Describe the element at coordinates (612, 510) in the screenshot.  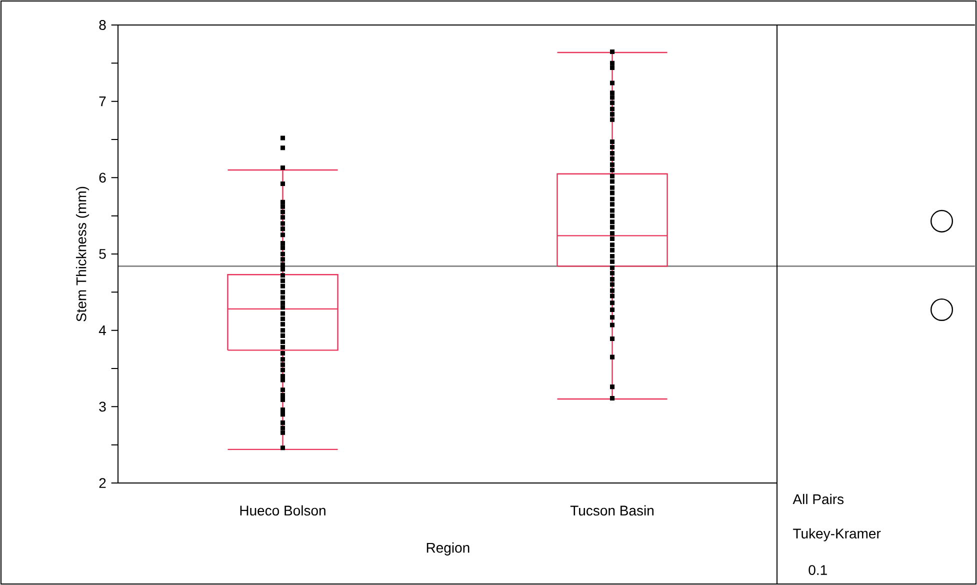
I see `x-tick-label: Tucson Basin` at that location.